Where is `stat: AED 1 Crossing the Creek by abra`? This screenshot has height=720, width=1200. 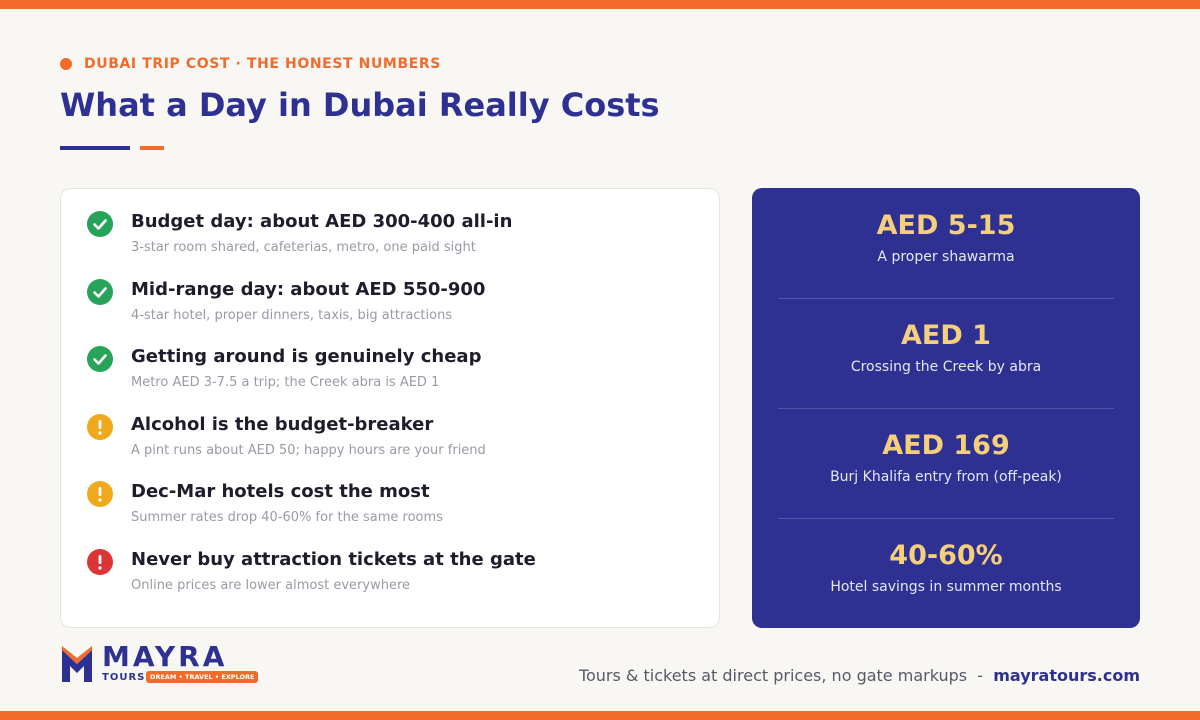
stat: AED 1 Crossing the Creek by abra is located at coordinates (946, 347).